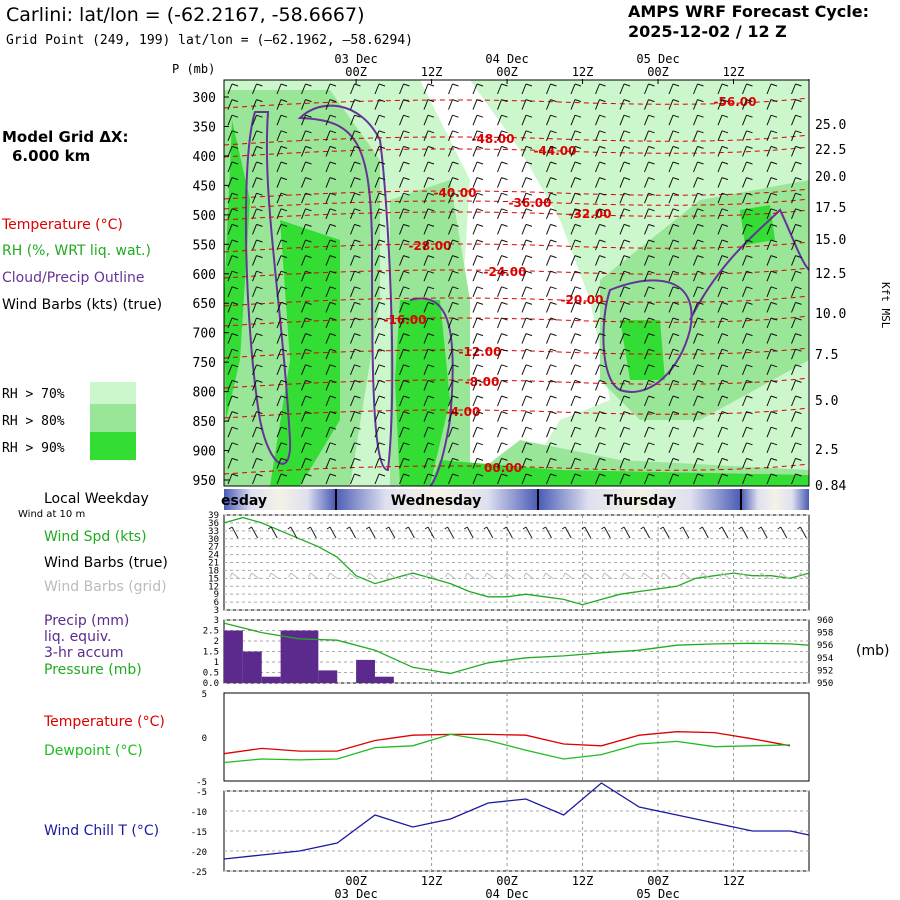  Describe the element at coordinates (216, 595) in the screenshot. I see `wind-tick-label: 9` at that location.